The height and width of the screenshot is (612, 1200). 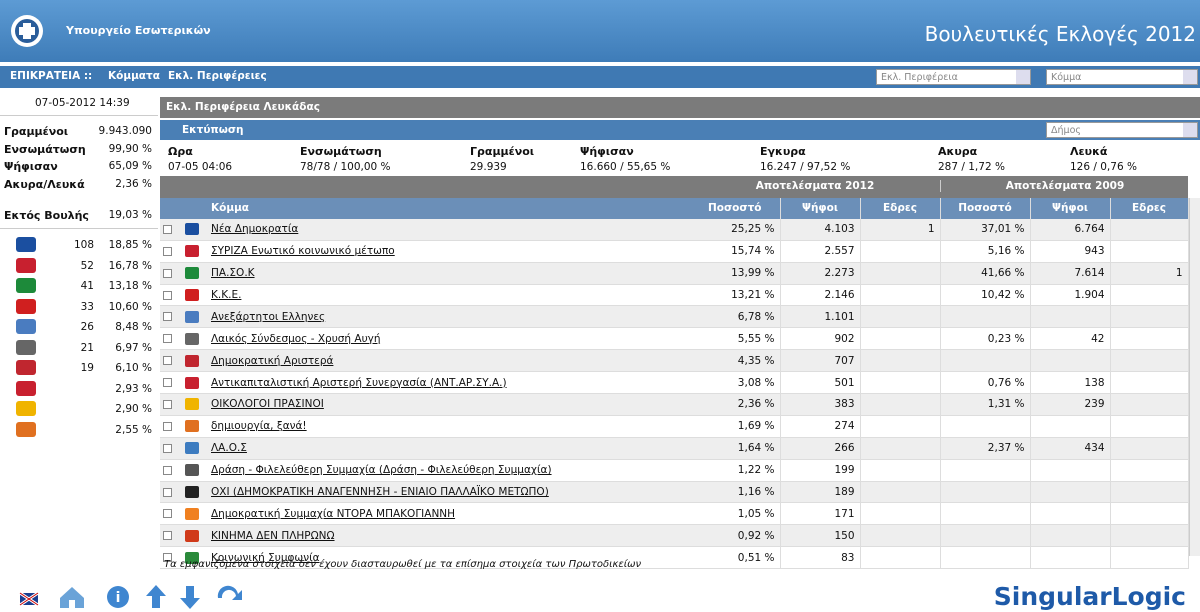 What do you see at coordinates (805, 167) in the screenshot?
I see `summary-value: 16.247 / 97,52 %` at bounding box center [805, 167].